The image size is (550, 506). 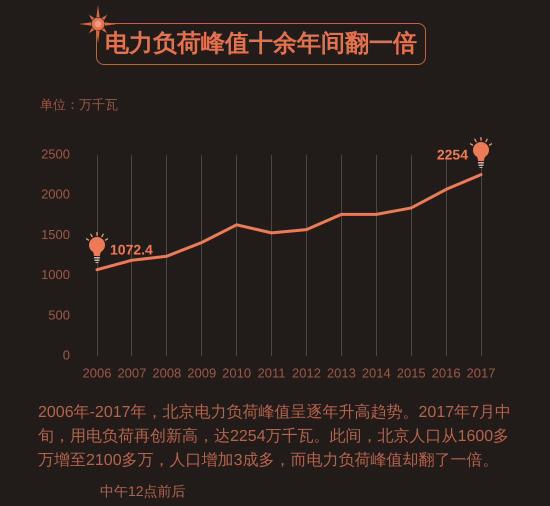 I want to click on x-tick-label: 2012, so click(x=306, y=372).